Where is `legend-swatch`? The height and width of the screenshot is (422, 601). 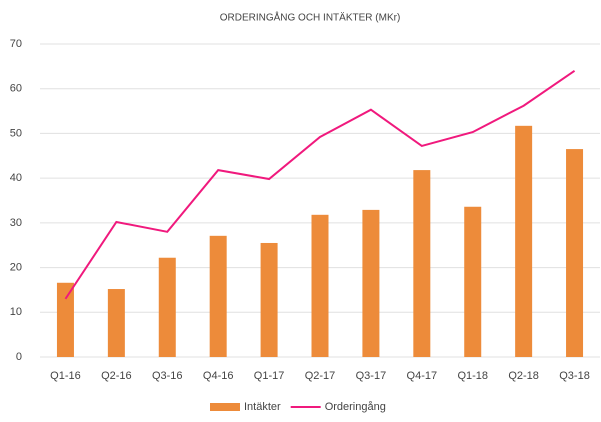 legend-swatch is located at coordinates (225, 407).